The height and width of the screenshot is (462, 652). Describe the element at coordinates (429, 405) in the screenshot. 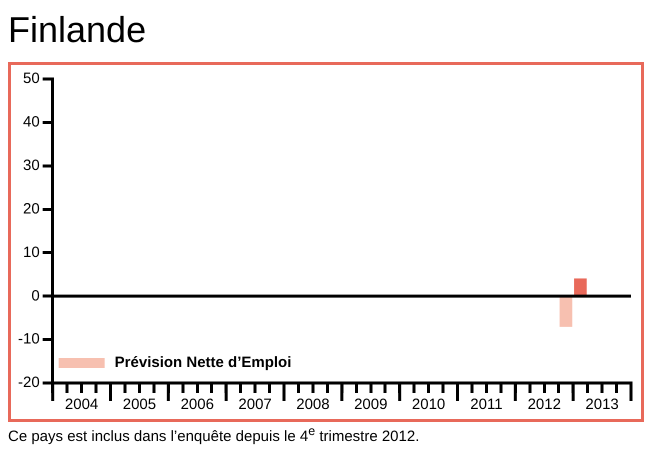

I see `x-tick-label: 2010` at that location.